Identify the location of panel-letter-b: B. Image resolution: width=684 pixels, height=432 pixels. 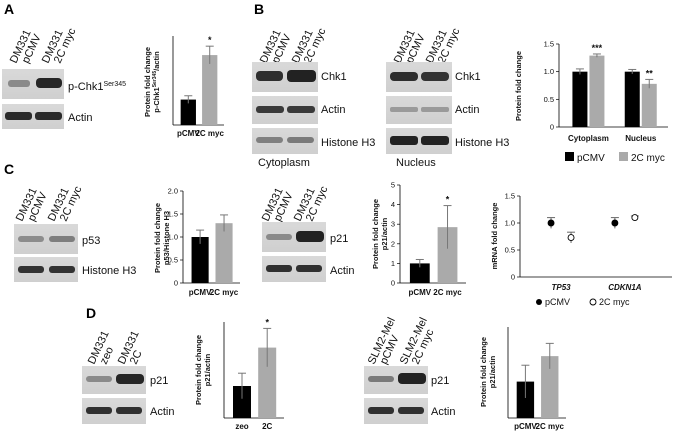
(259, 9).